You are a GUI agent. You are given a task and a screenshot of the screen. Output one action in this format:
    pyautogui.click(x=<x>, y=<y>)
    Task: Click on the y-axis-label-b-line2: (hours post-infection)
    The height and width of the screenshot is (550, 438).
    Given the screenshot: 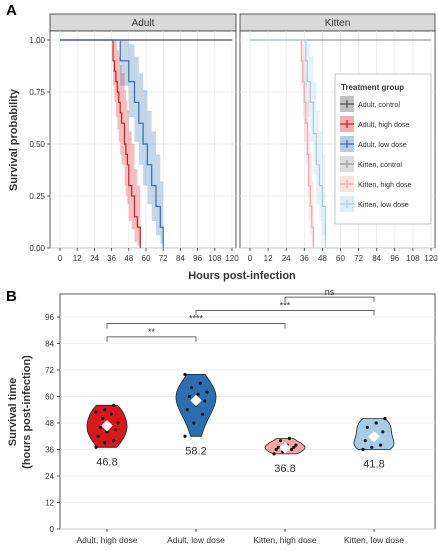 What is the action you would take?
    pyautogui.click(x=27, y=412)
    